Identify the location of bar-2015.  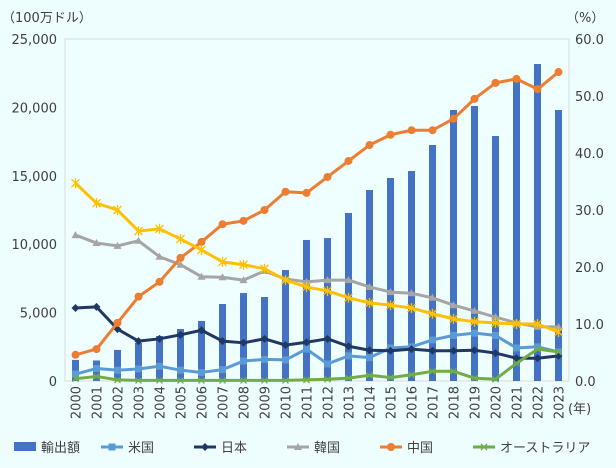
(390, 279).